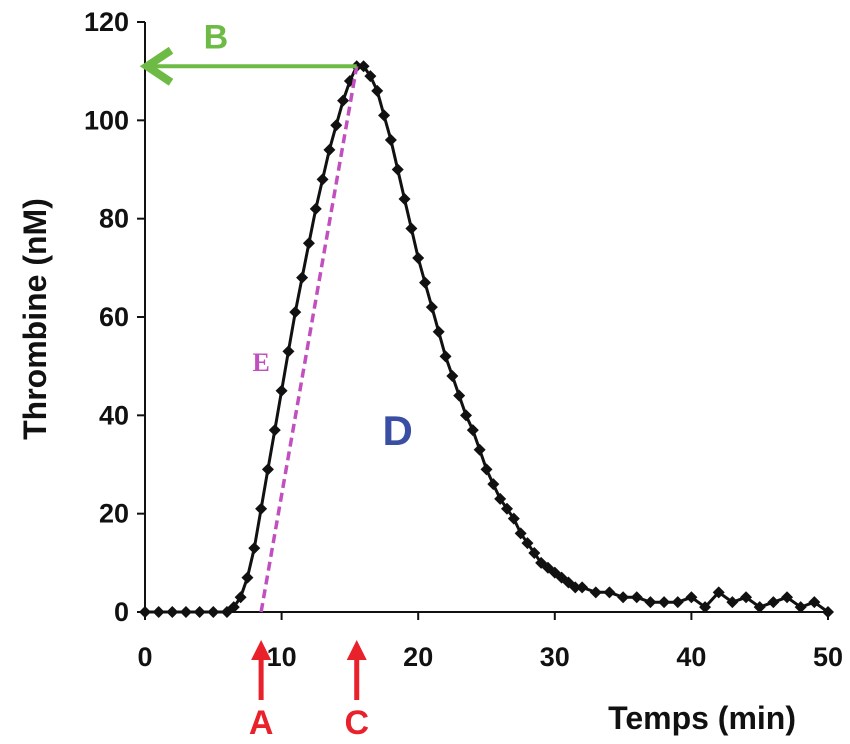 This screenshot has height=744, width=850. I want to click on x-ticks: 0 10 20 30 40 50, so click(490, 642).